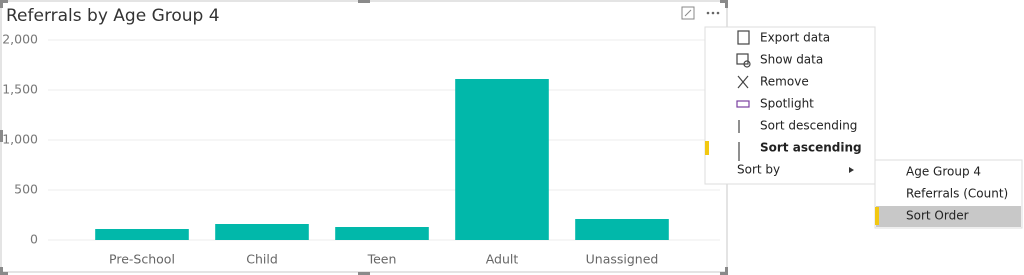  What do you see at coordinates (795, 38) in the screenshot?
I see `menu-item: Export data` at bounding box center [795, 38].